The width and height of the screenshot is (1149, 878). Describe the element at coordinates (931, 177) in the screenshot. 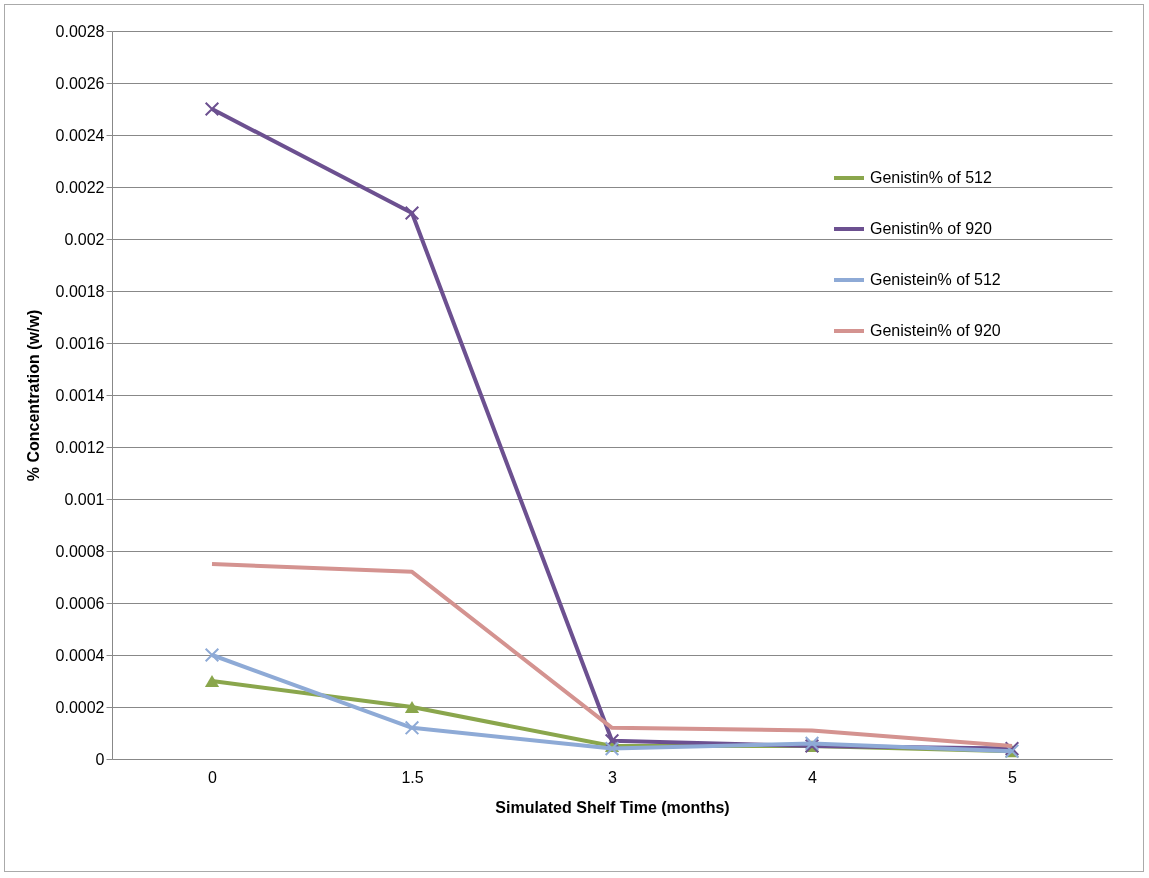

I see `legend-label: Genistin% of 512` at that location.